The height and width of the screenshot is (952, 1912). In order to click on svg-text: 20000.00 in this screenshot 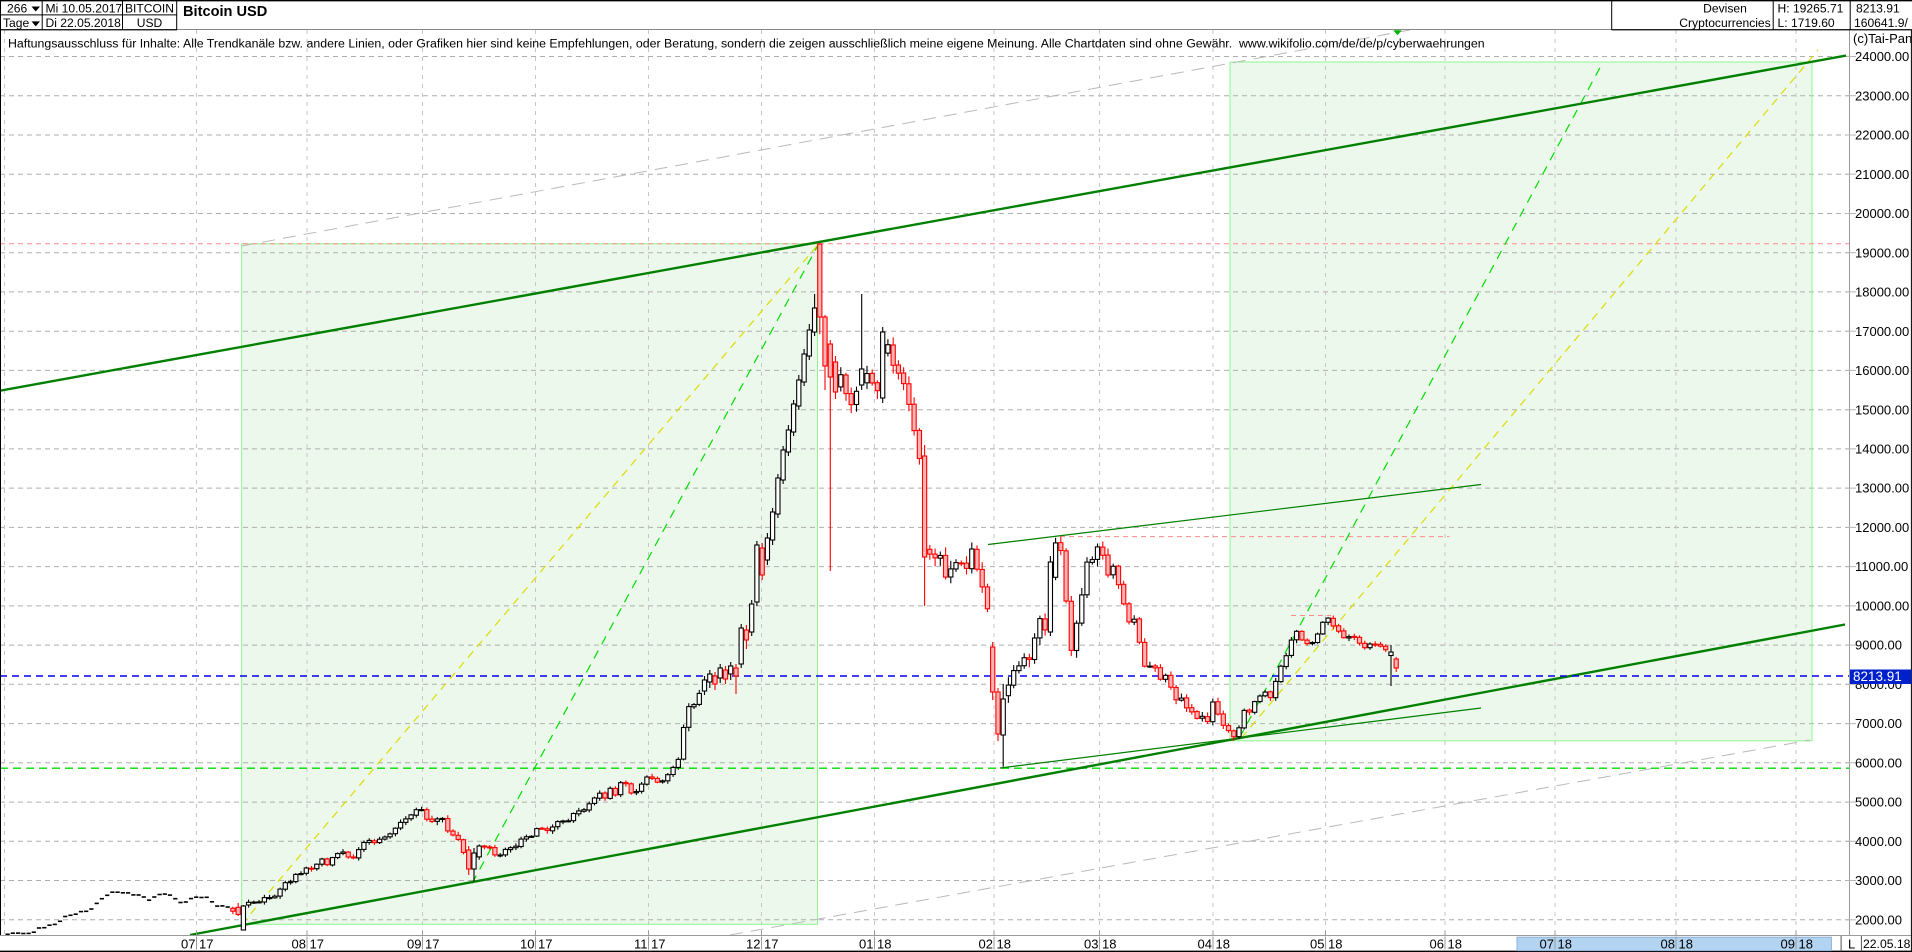, I will do `click(1882, 213)`.